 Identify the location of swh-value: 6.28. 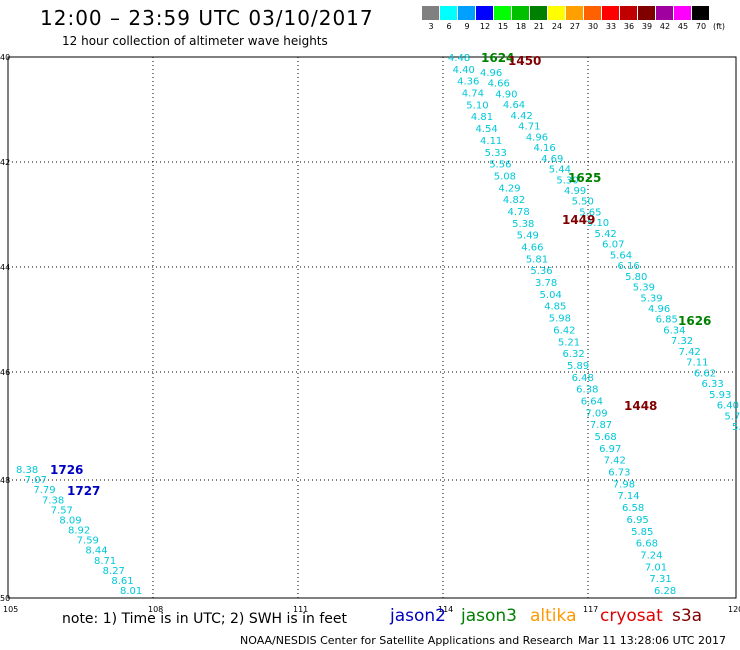
(665, 591).